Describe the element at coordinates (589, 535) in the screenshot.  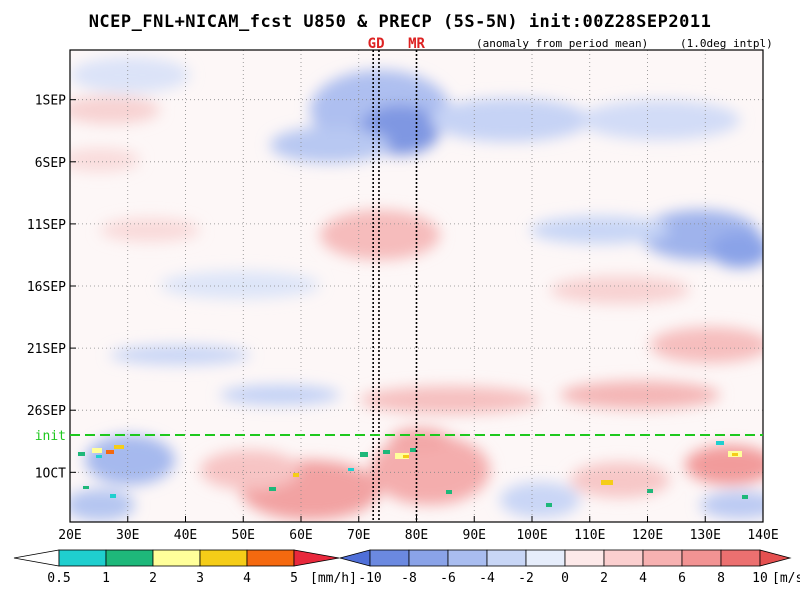
I see `x-tick-label: 110E` at that location.